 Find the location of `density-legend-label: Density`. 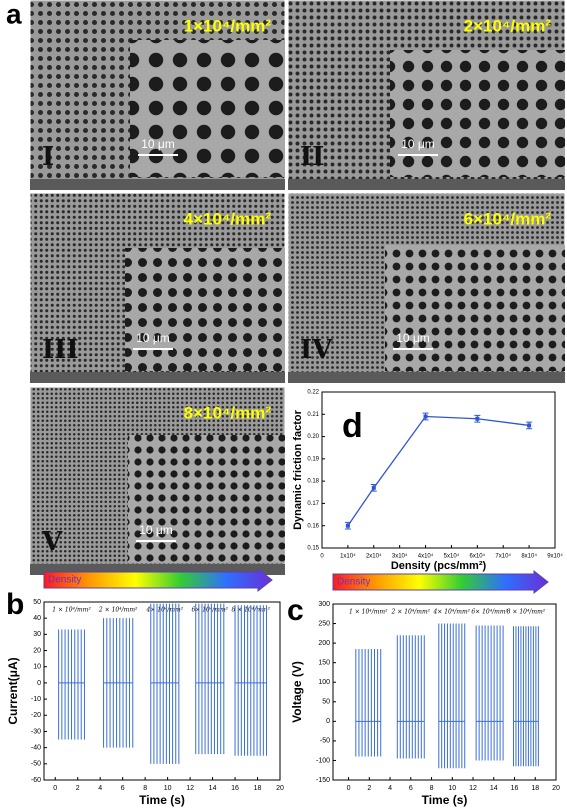

density-legend-label: Density is located at coordinates (64, 580).